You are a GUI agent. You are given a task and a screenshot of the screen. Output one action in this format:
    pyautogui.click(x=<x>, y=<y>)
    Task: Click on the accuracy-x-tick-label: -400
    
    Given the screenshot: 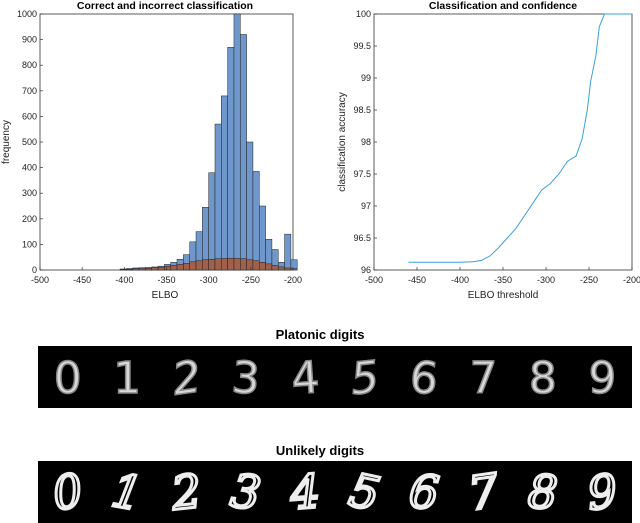 What is the action you would take?
    pyautogui.click(x=460, y=280)
    